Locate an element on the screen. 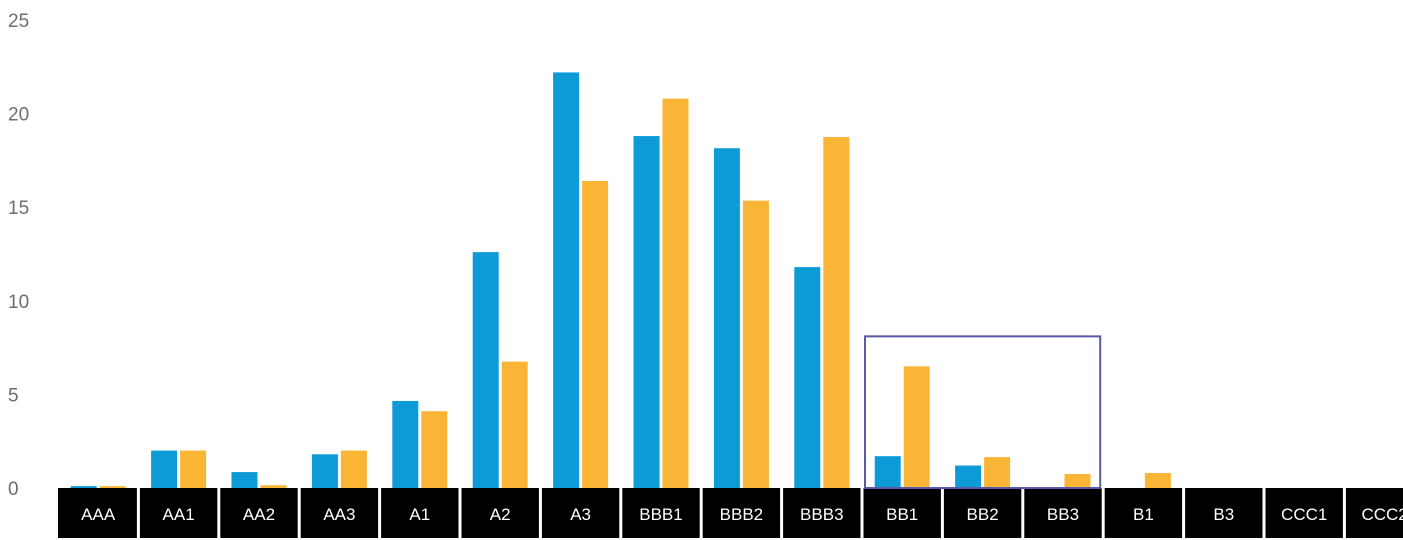 The height and width of the screenshot is (540, 1403). y-axis: 0 5 10 15 20 25 is located at coordinates (18, 255).